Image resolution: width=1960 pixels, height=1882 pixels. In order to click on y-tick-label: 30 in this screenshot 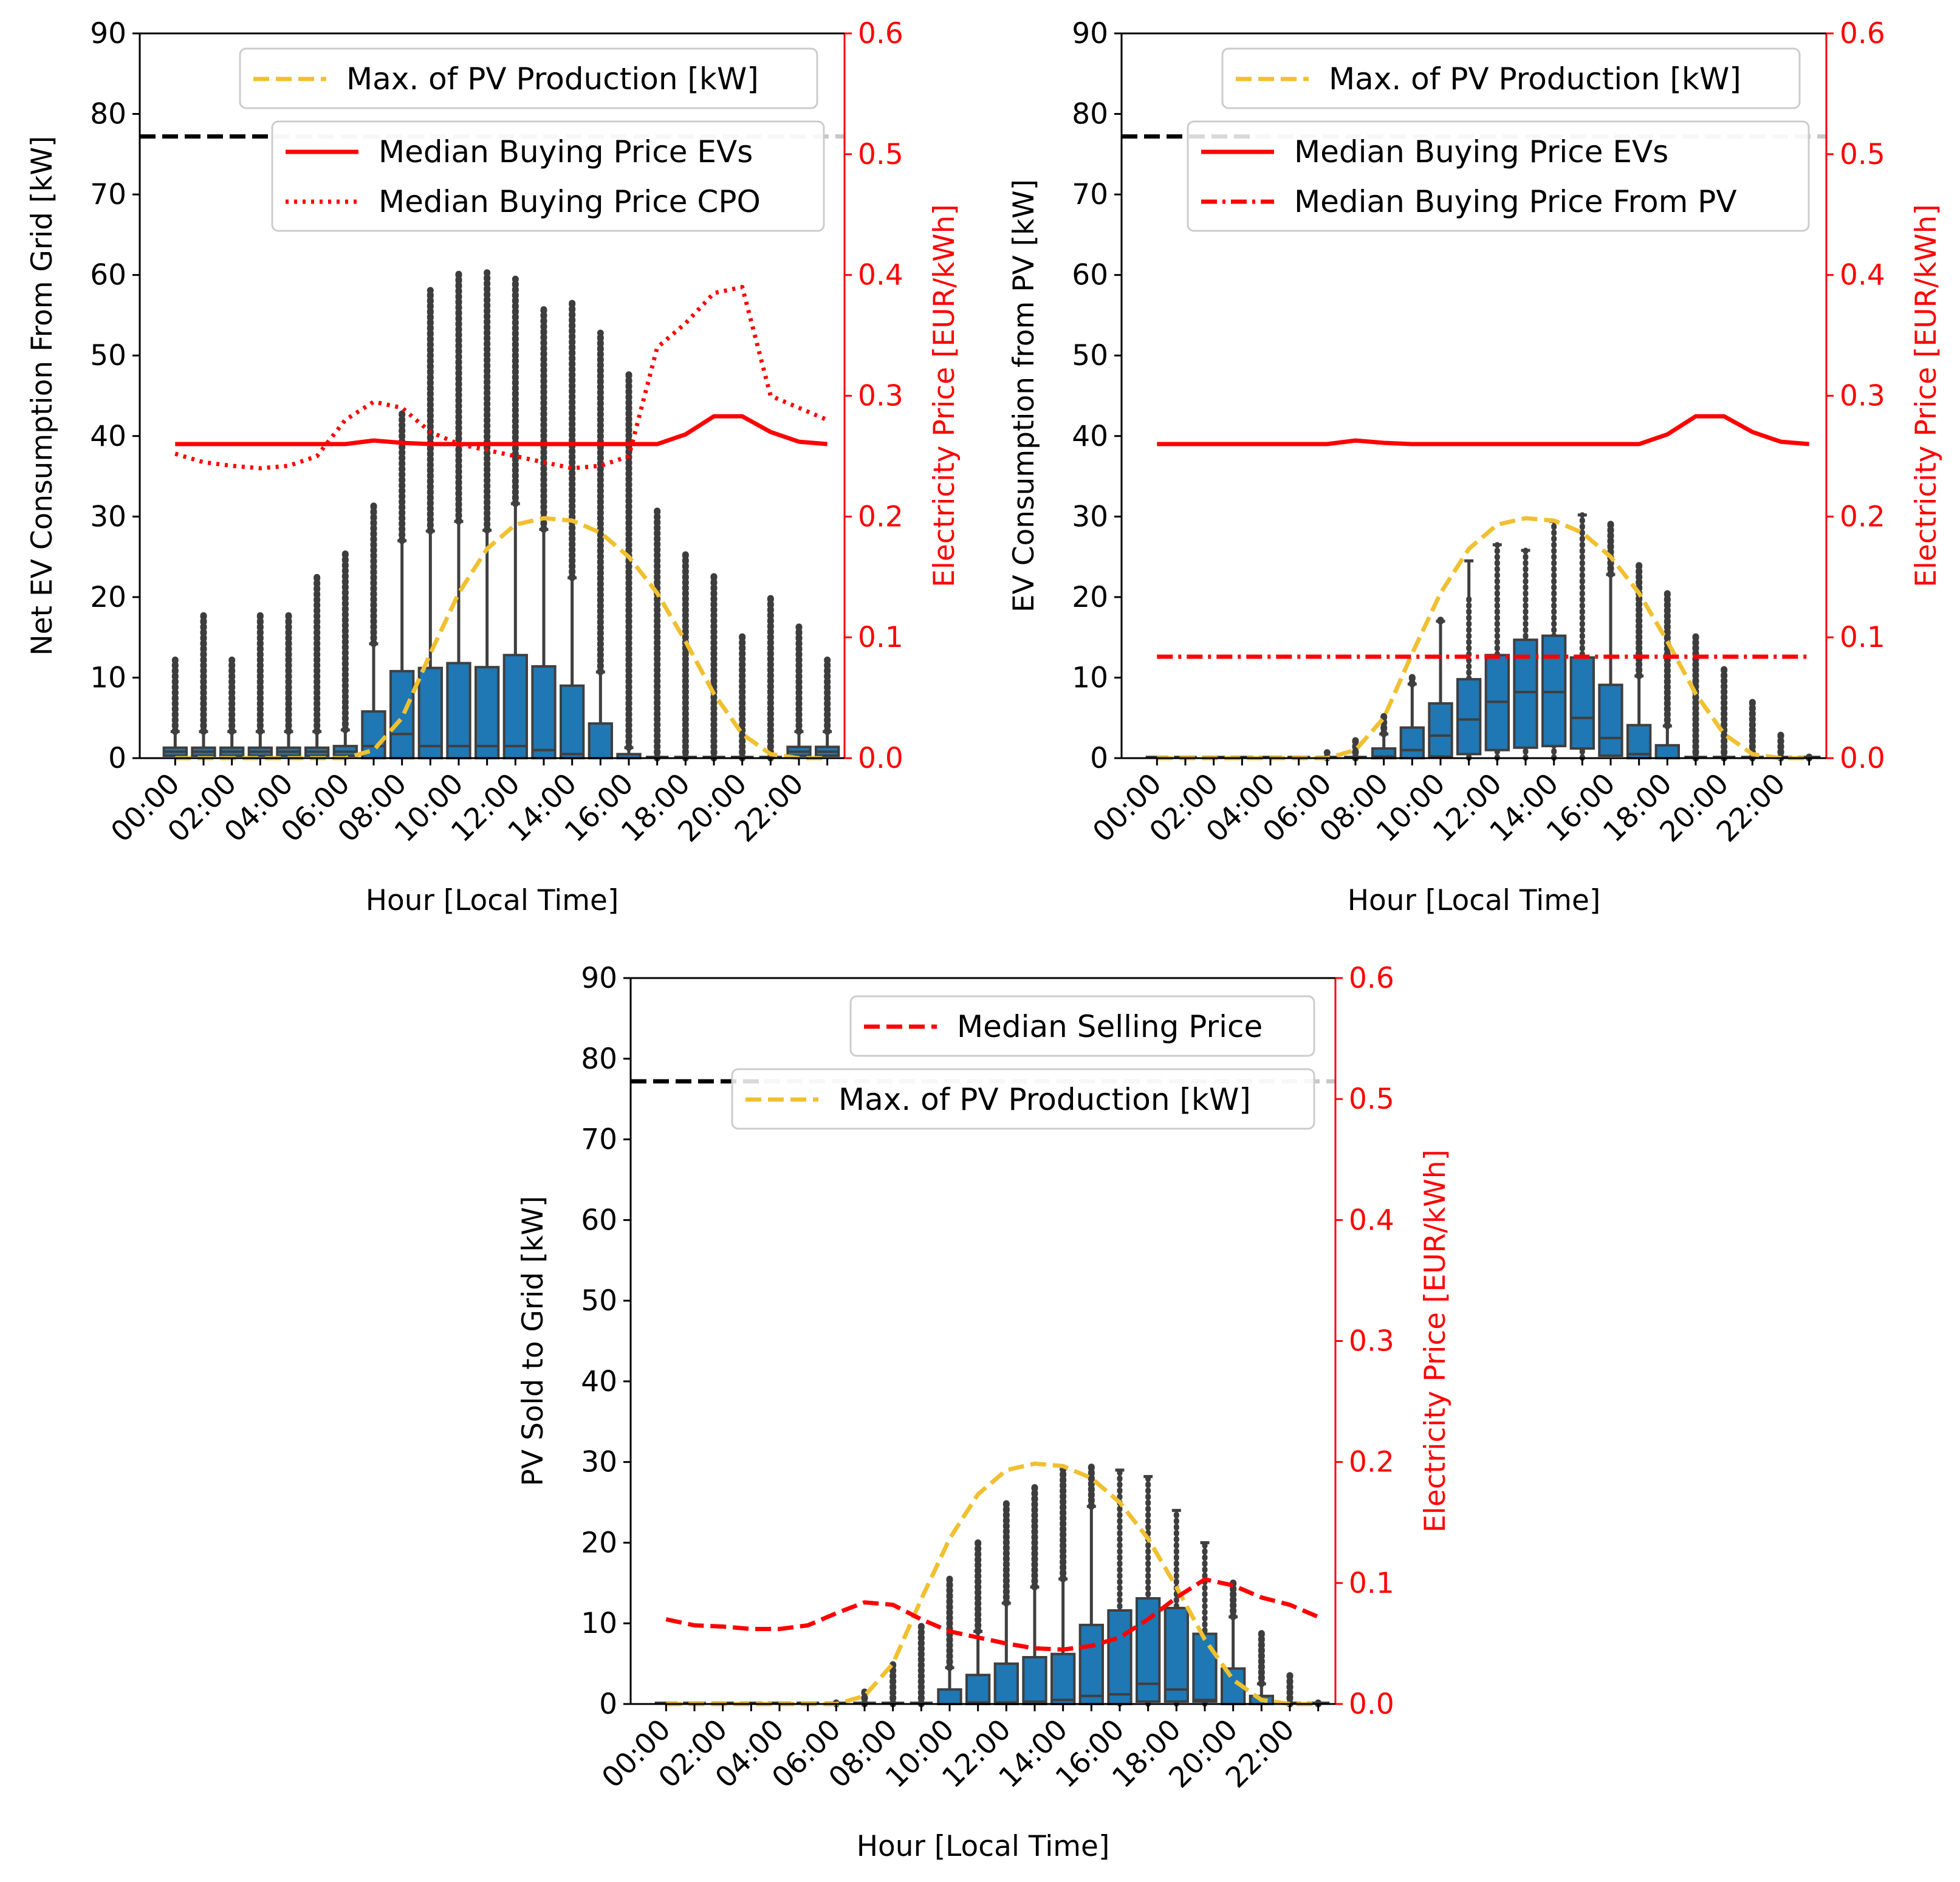, I will do `click(108, 516)`.